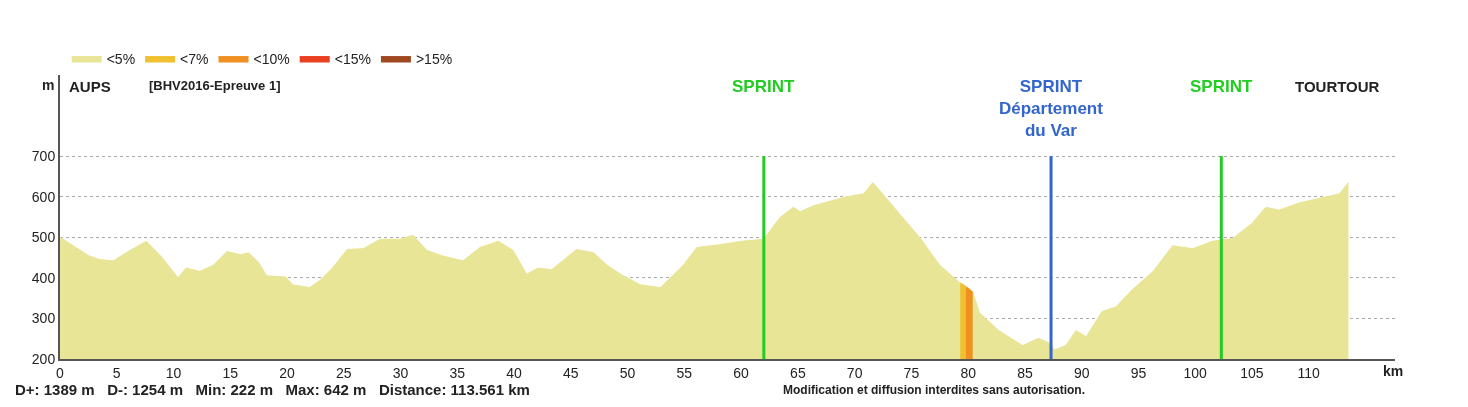  Describe the element at coordinates (400, 372) in the screenshot. I see `x-tick-label: 30` at that location.